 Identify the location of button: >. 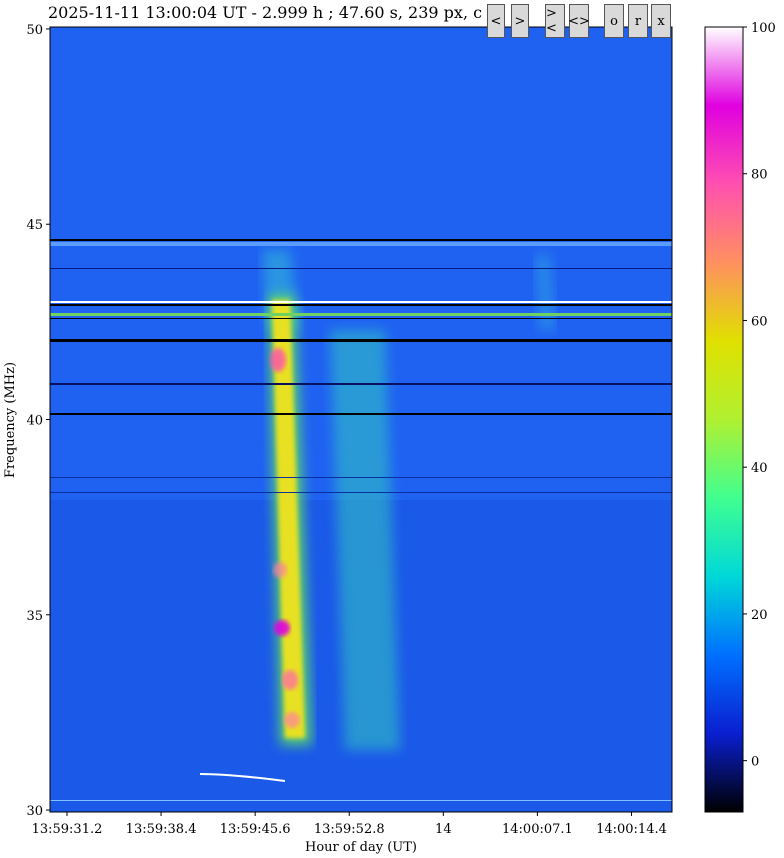
(520, 21).